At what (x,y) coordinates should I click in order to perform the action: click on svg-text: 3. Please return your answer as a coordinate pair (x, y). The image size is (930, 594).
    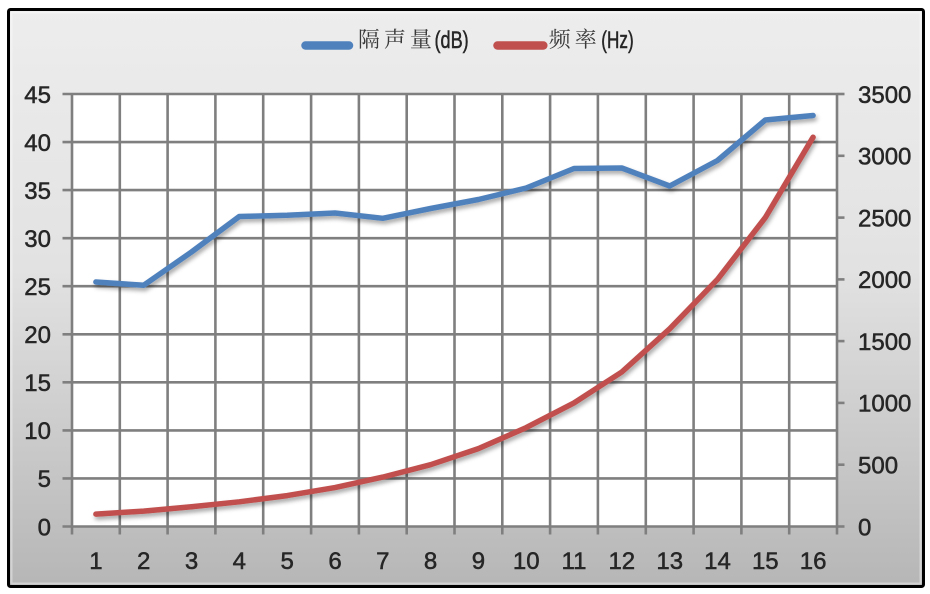
    Looking at the image, I should click on (191, 561).